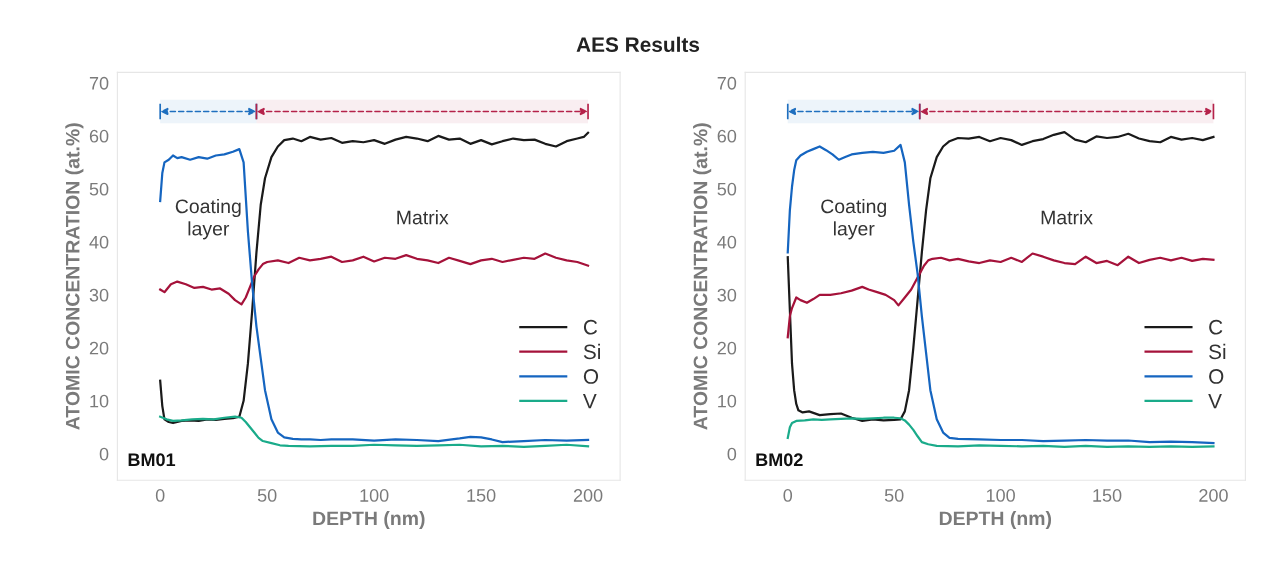 This screenshot has width=1276, height=565. What do you see at coordinates (779, 460) in the screenshot?
I see `annotation: BM02` at bounding box center [779, 460].